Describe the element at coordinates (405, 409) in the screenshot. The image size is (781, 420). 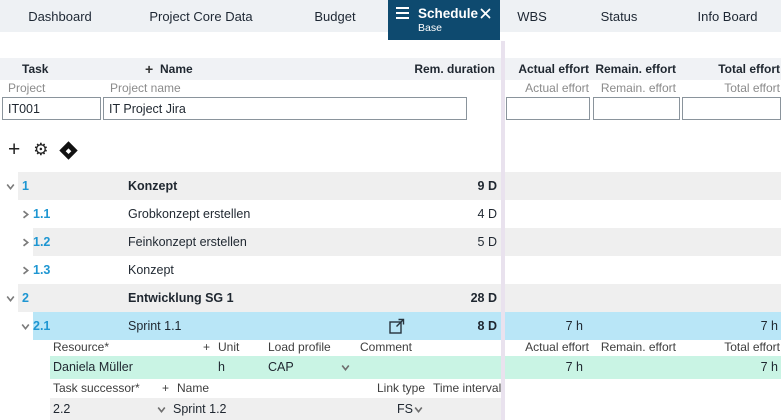
I see `successor-link-type: FS` at that location.